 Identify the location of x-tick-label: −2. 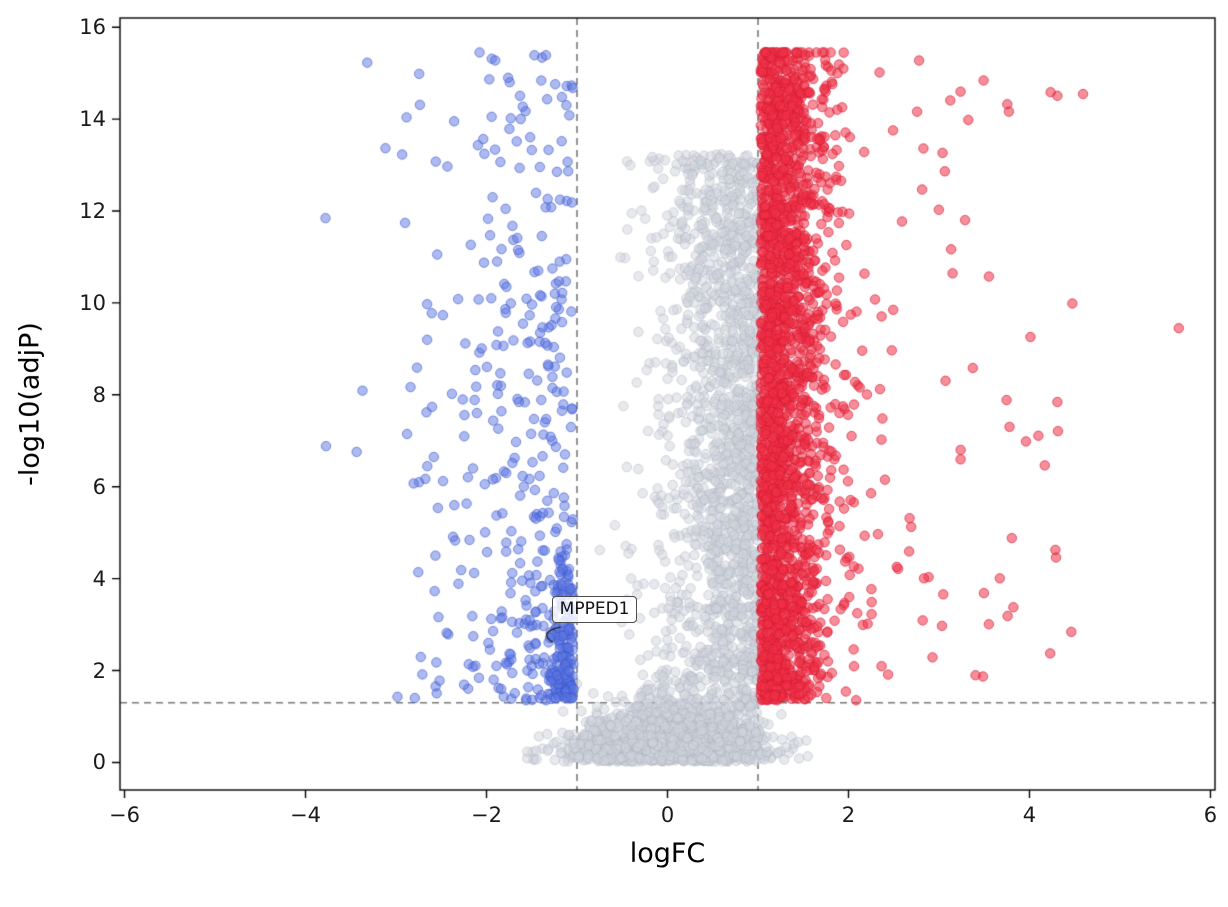
(486, 815).